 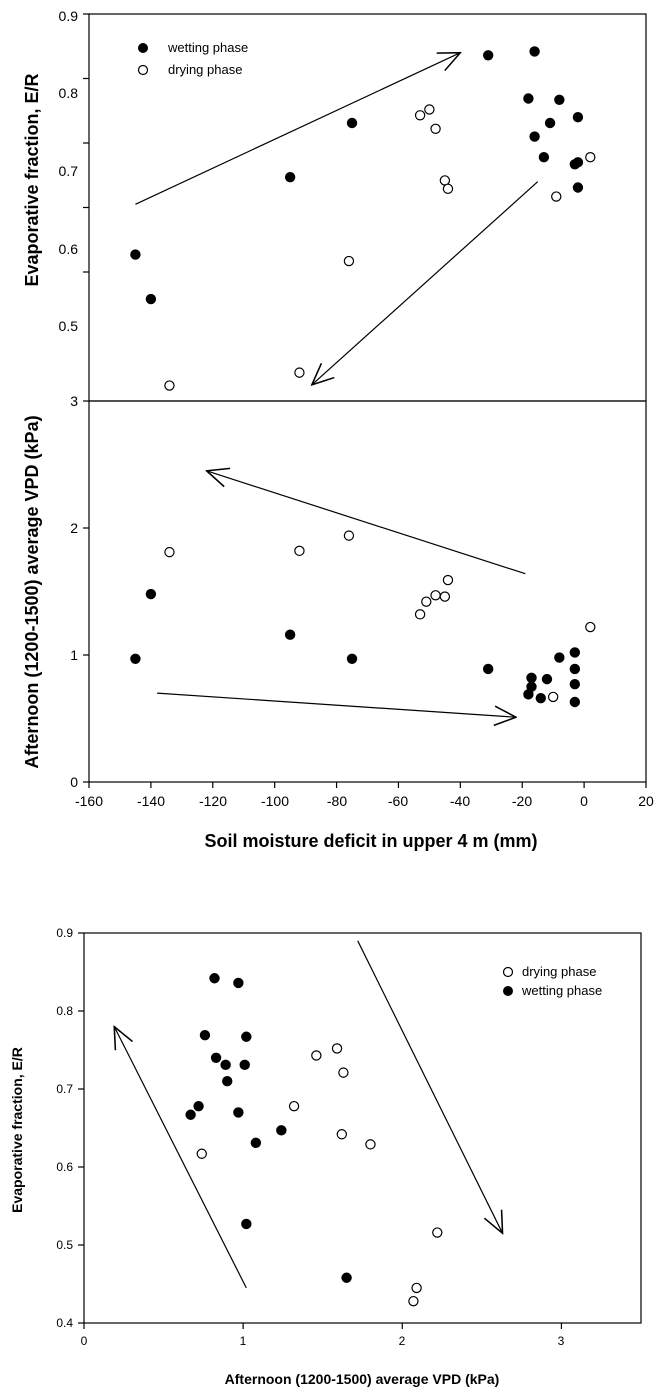 I want to click on y-tick-label: 0.6, so click(x=69, y=249).